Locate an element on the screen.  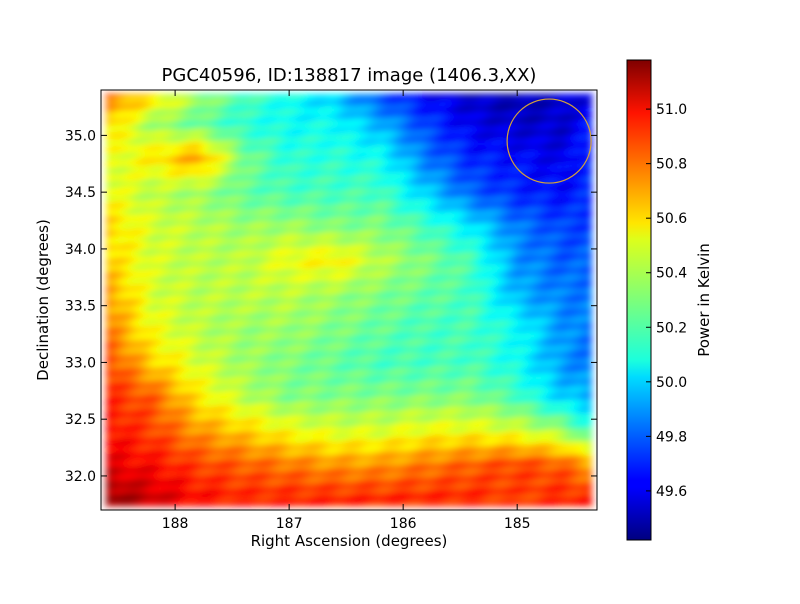
y-axis-label: Declination (degrees) is located at coordinates (43, 300).